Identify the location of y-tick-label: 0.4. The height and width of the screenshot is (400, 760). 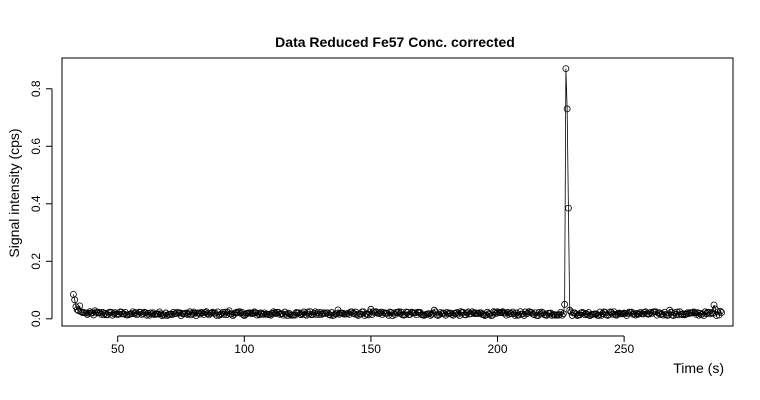
(36, 203).